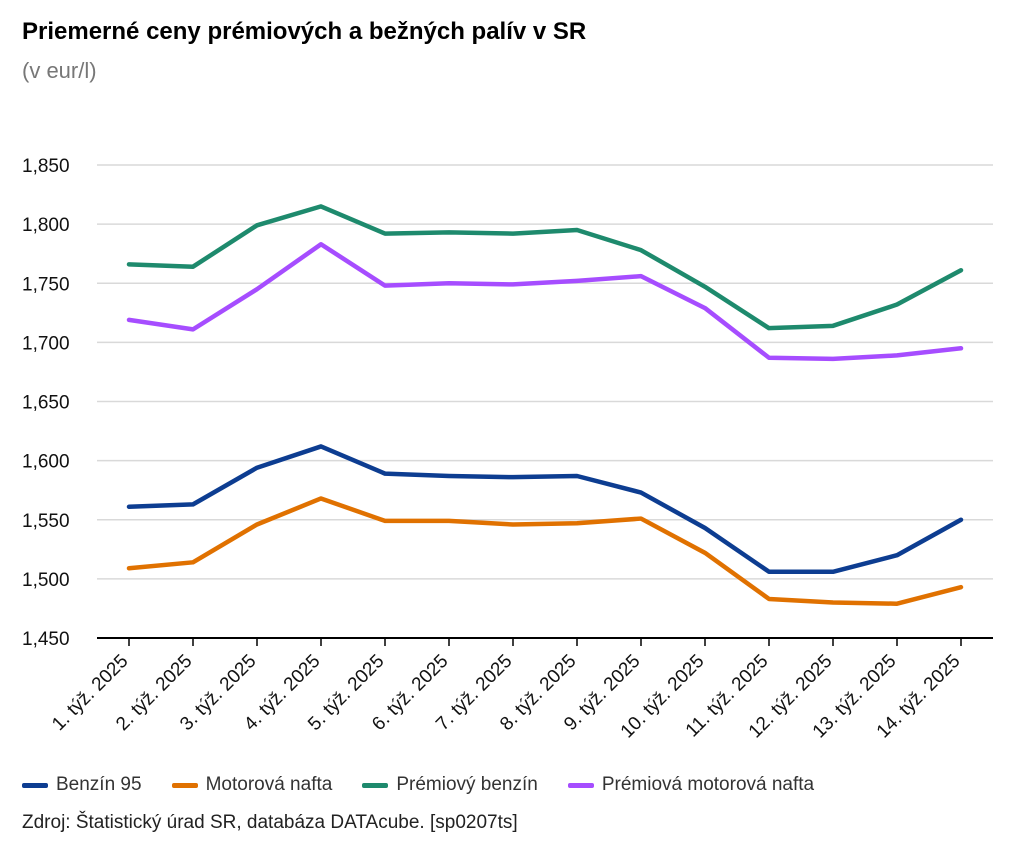 The width and height of the screenshot is (1016, 850). What do you see at coordinates (46, 343) in the screenshot?
I see `y-tick-label: 1,700` at bounding box center [46, 343].